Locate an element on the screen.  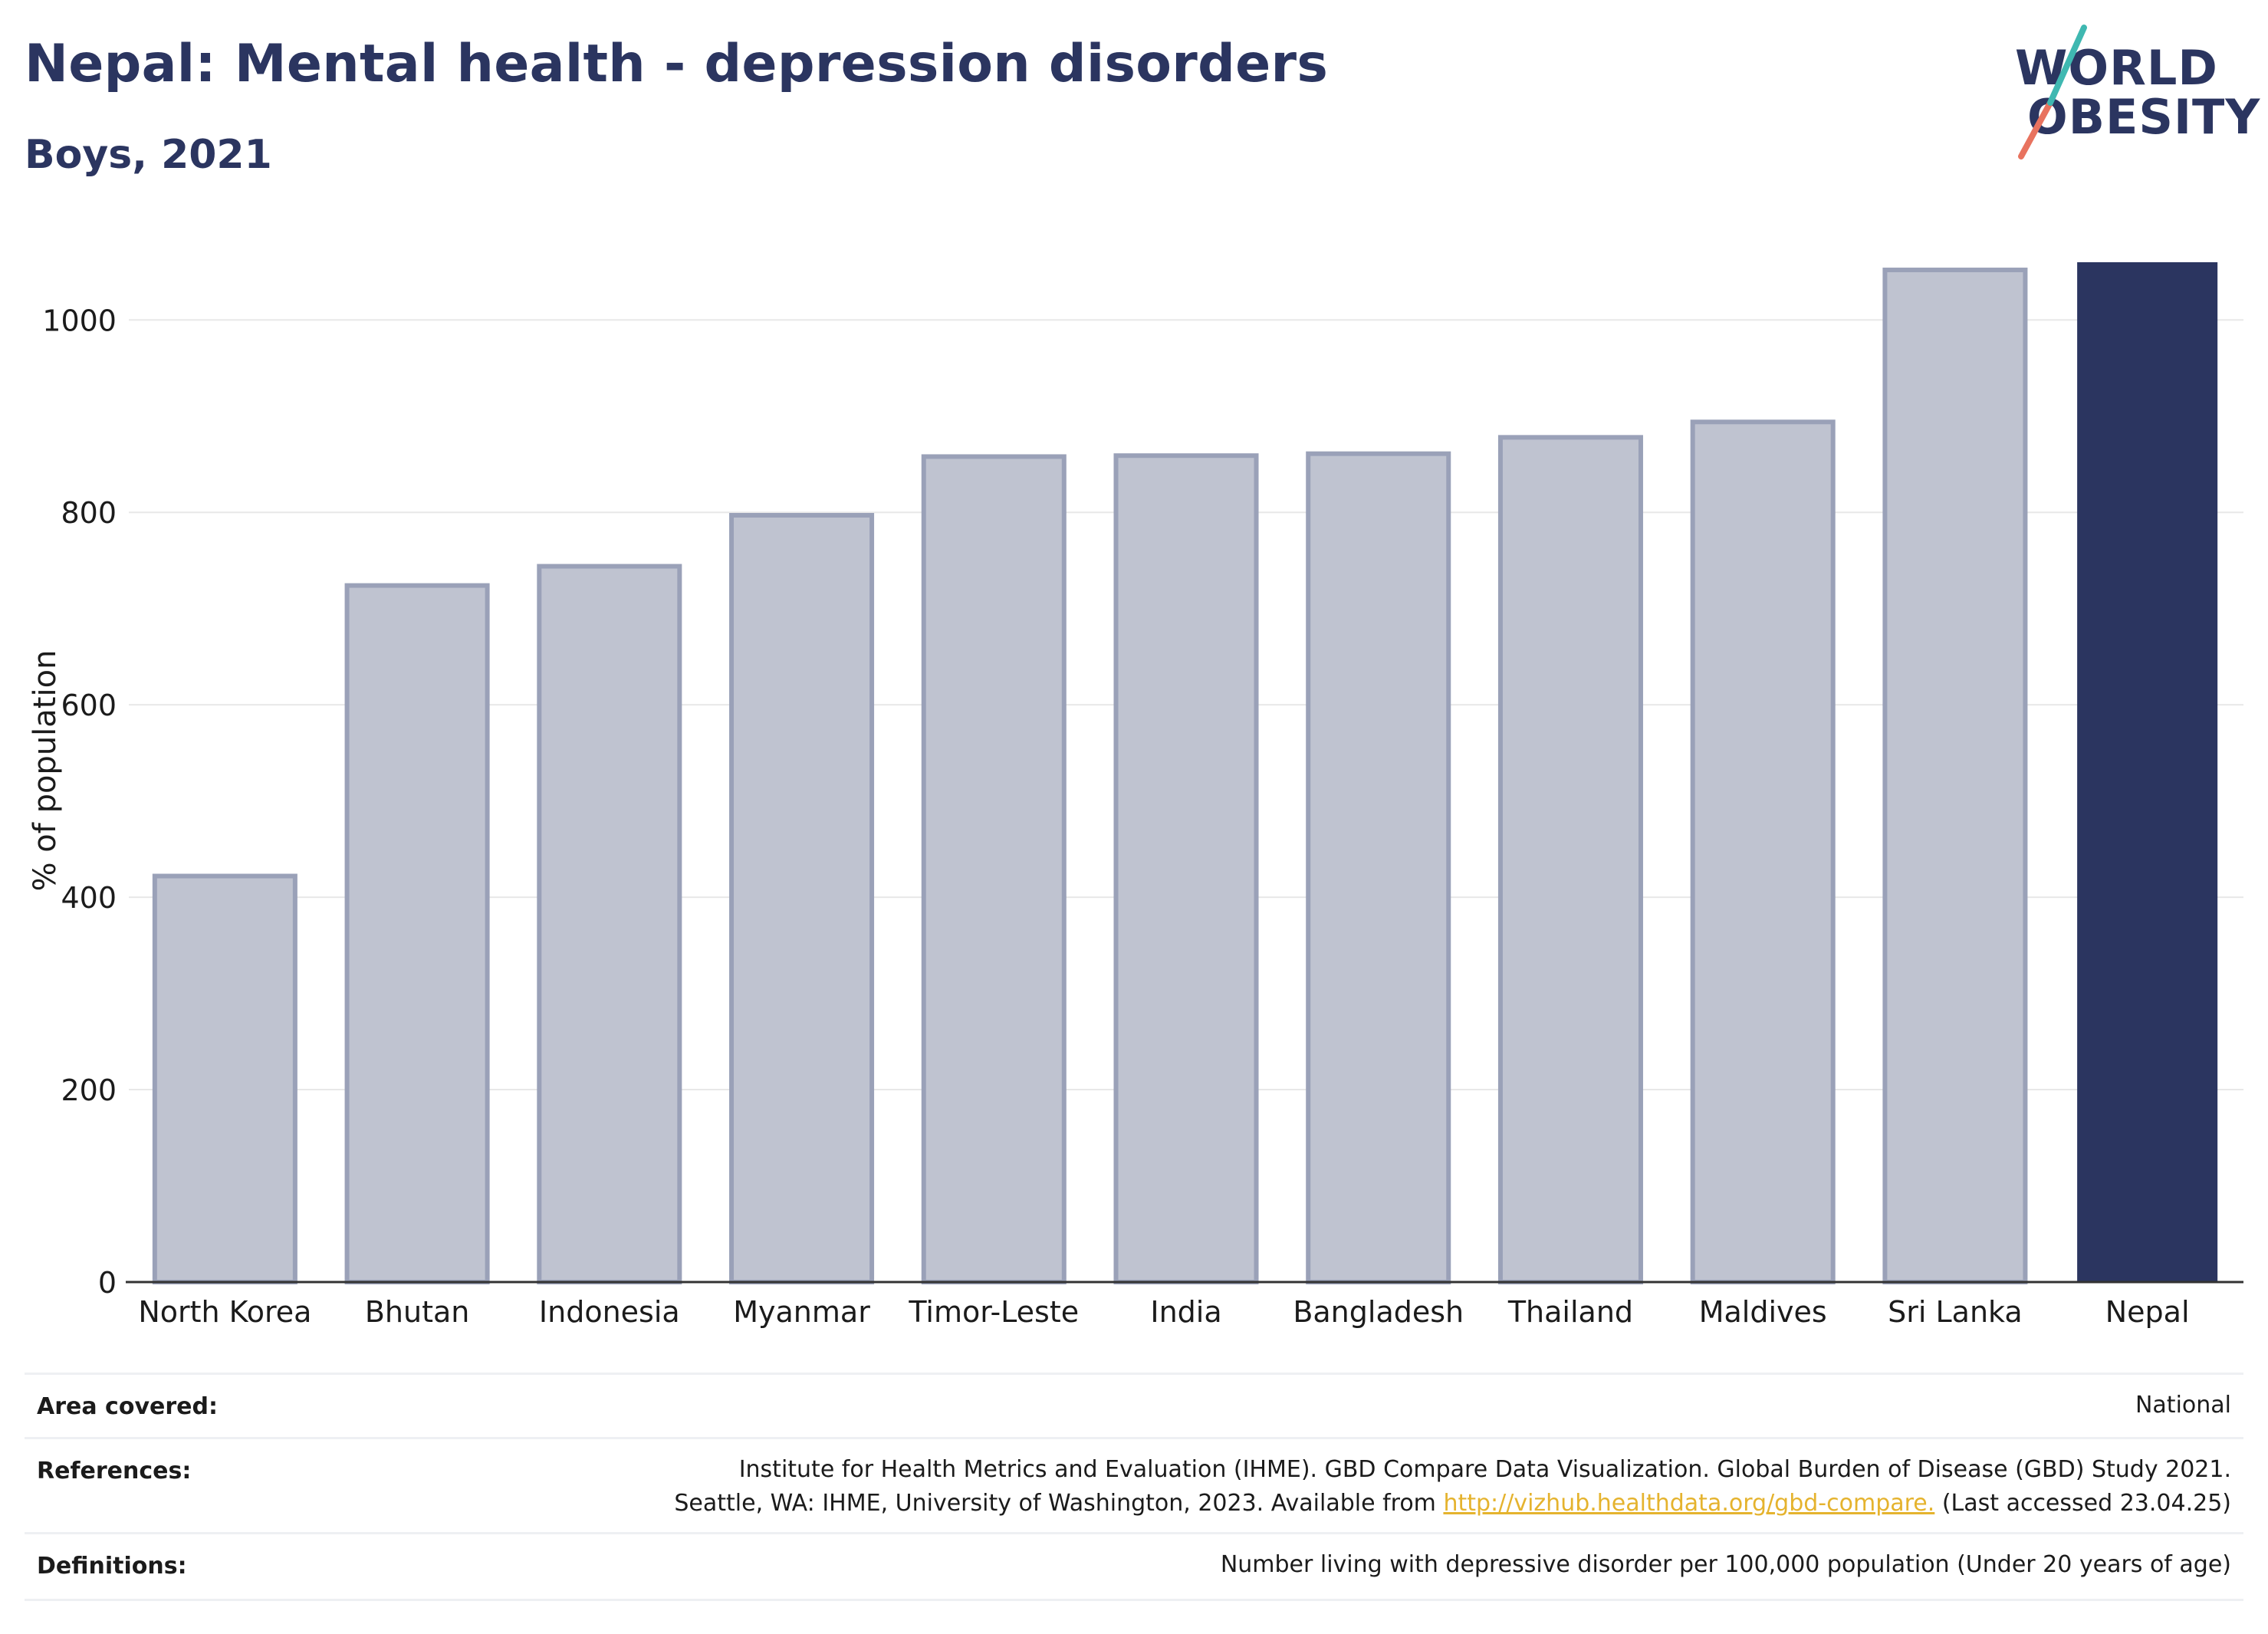
bar-maldives is located at coordinates (1763, 852).